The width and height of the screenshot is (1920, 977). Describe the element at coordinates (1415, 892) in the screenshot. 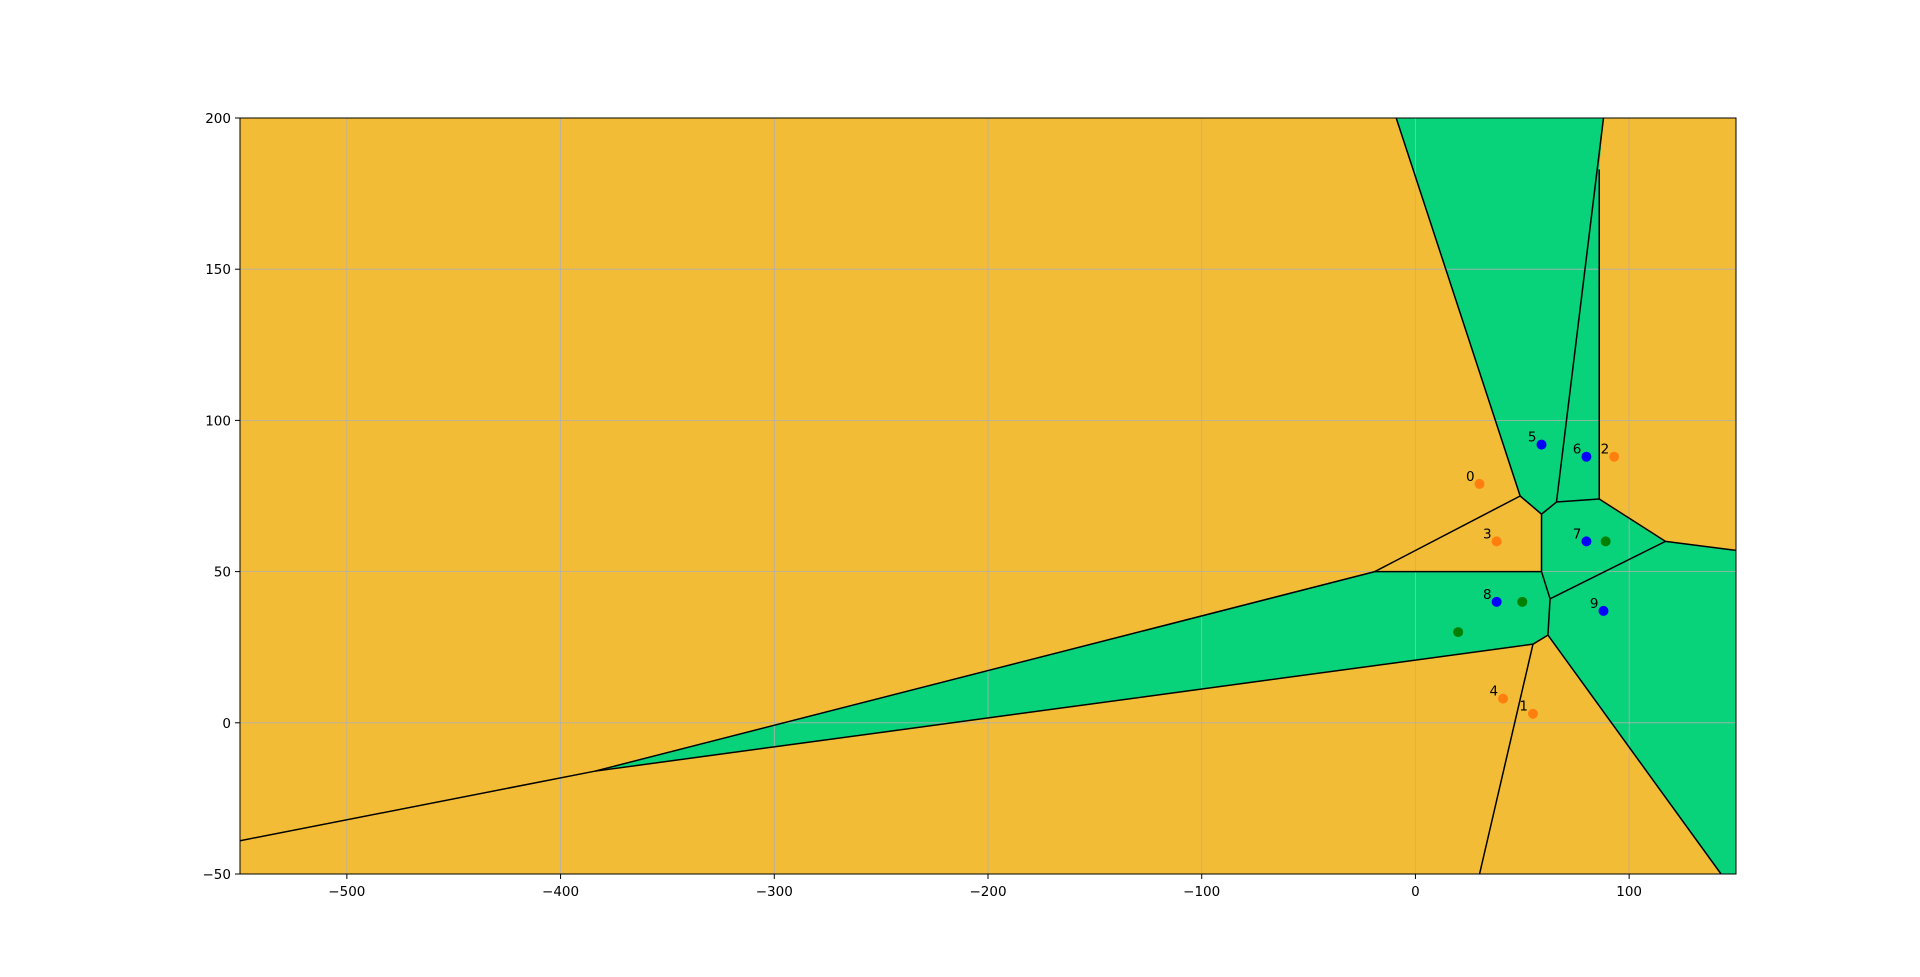

I see `x-tick-label: 0` at that location.